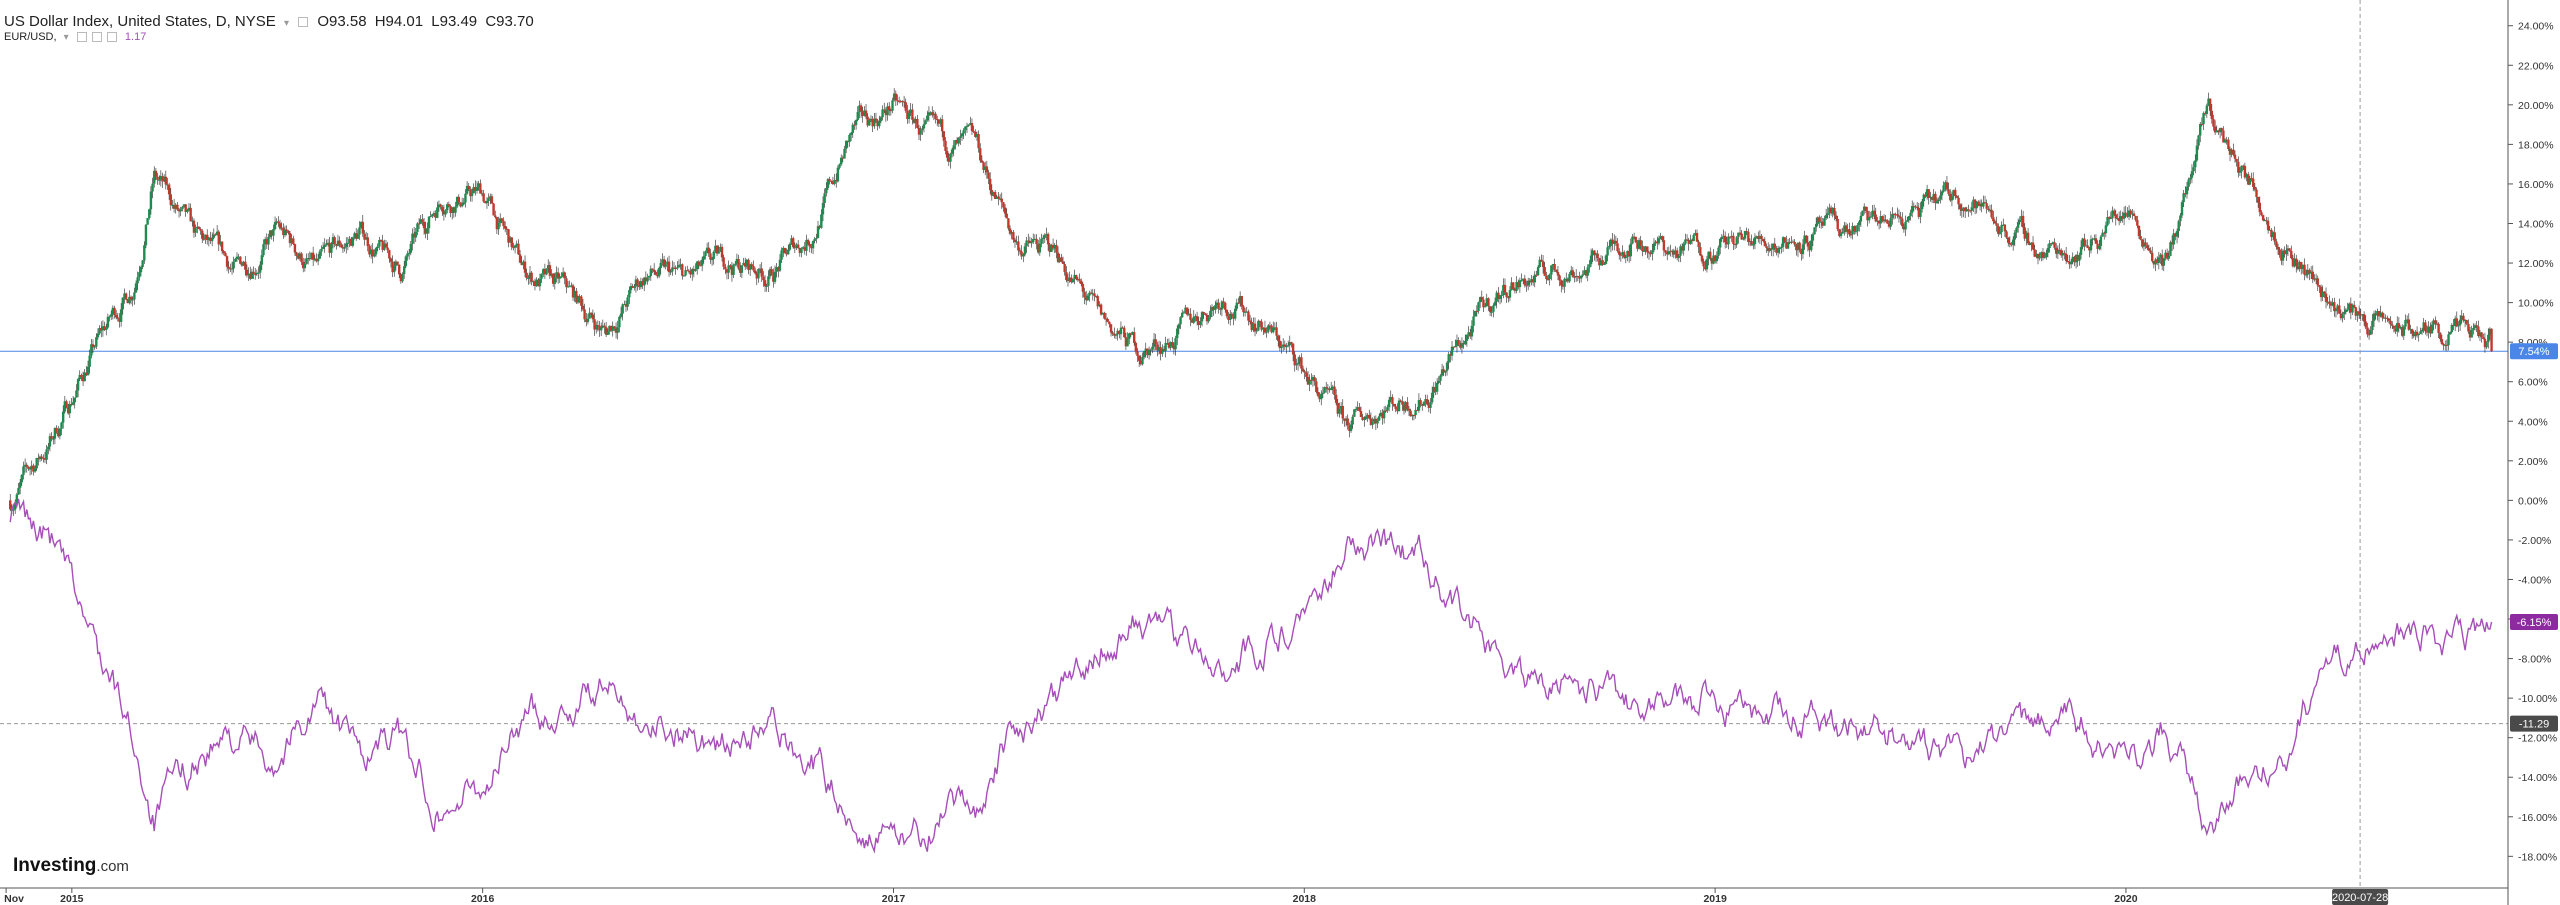 The height and width of the screenshot is (905, 2560). What do you see at coordinates (66, 37) in the screenshot?
I see `legend-compare-chevron-icon: ▾` at bounding box center [66, 37].